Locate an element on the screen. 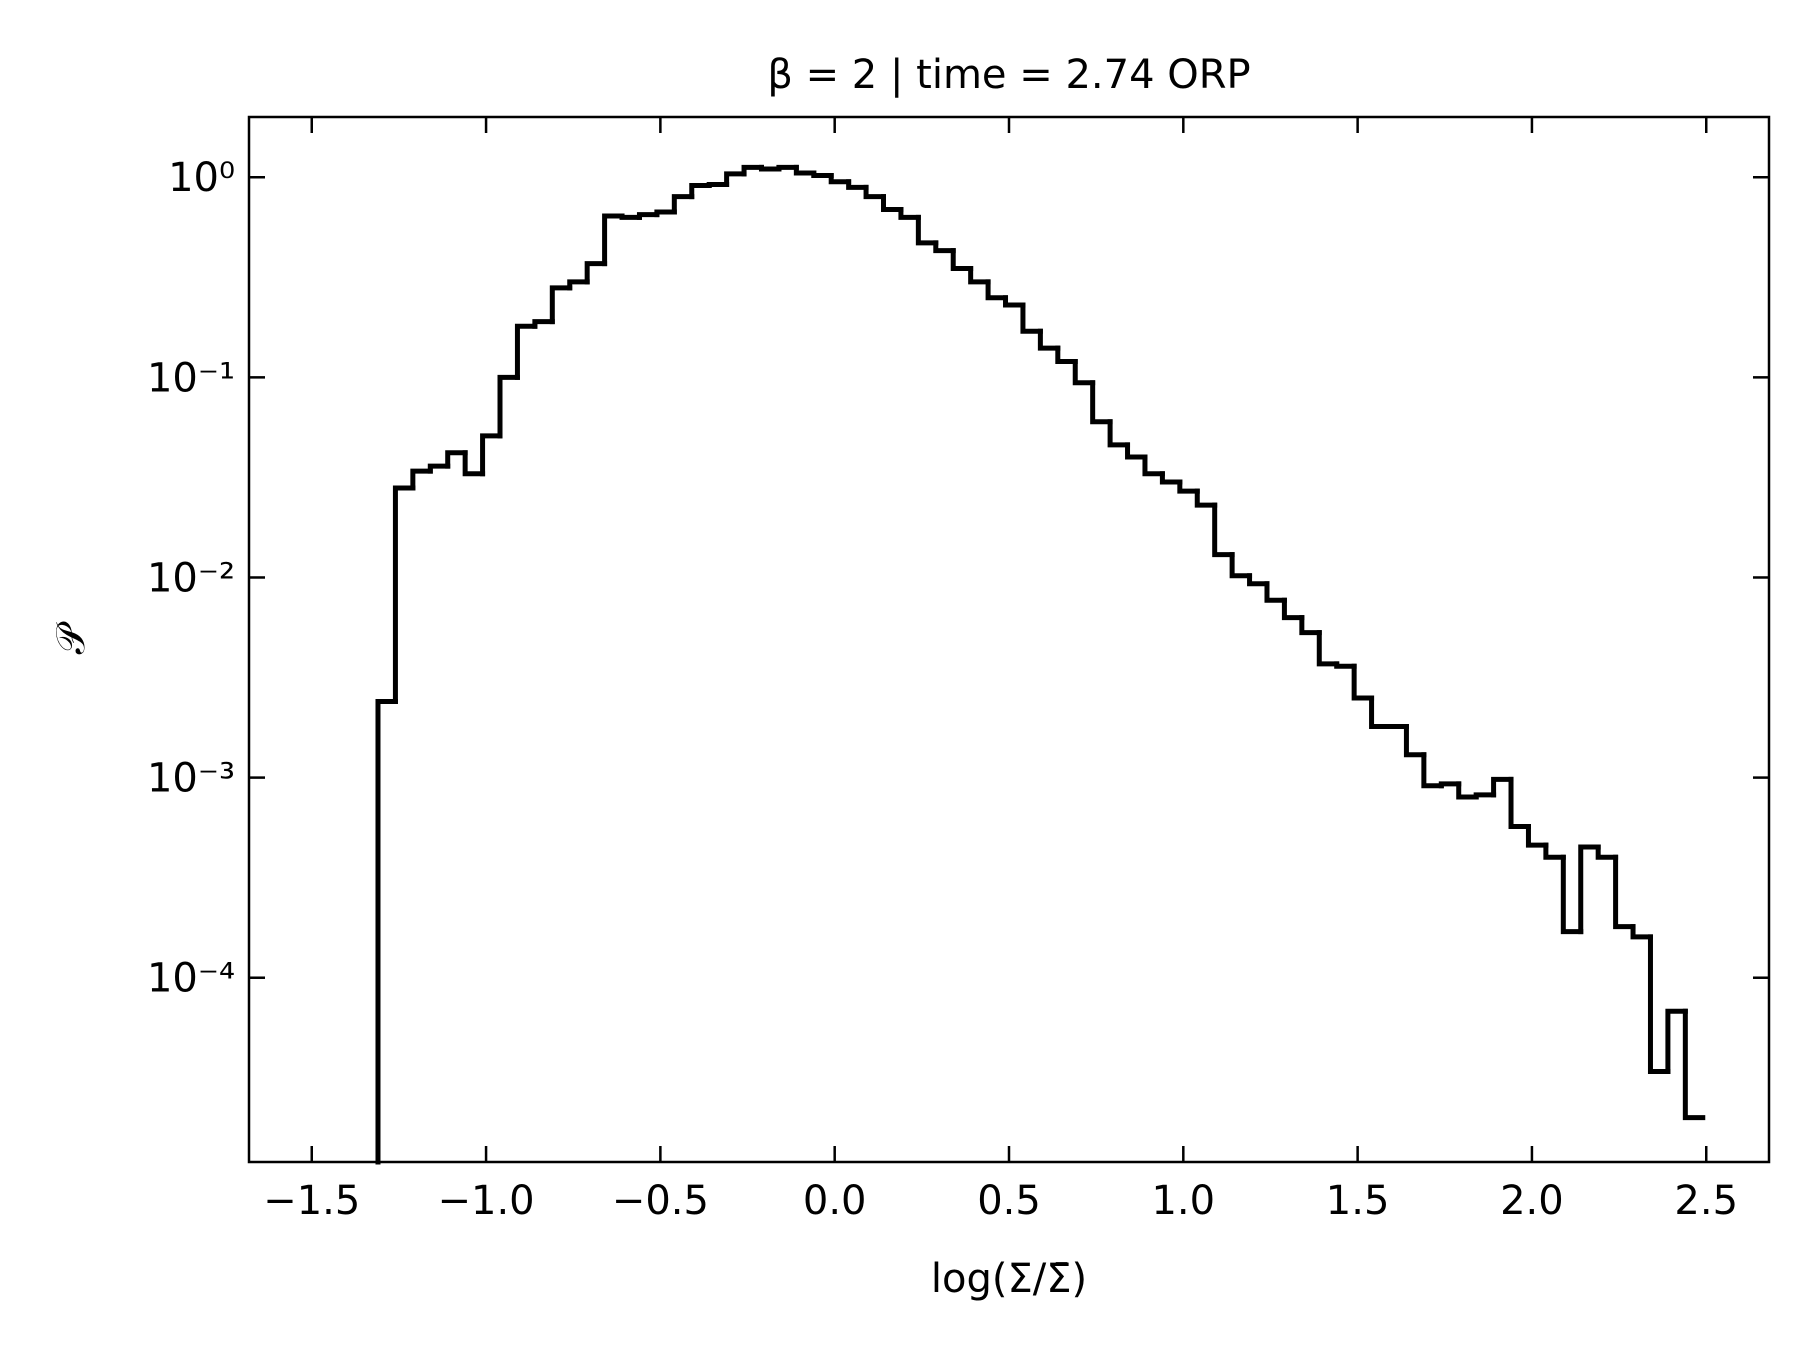 The height and width of the screenshot is (1350, 1800). y-axis-label: 𝒫 is located at coordinates (71, 637).